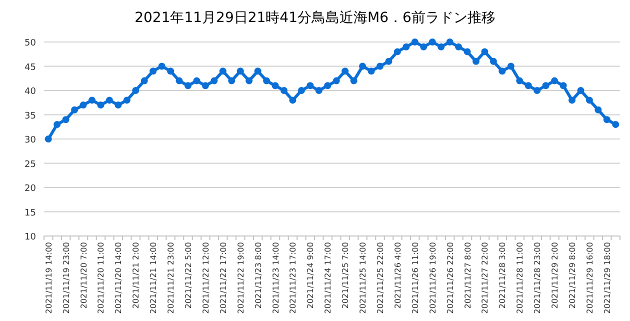 This screenshot has height=321, width=630. What do you see at coordinates (467, 275) in the screenshot?
I see `x-tick-label: 2021/11/27 8:00` at bounding box center [467, 275].